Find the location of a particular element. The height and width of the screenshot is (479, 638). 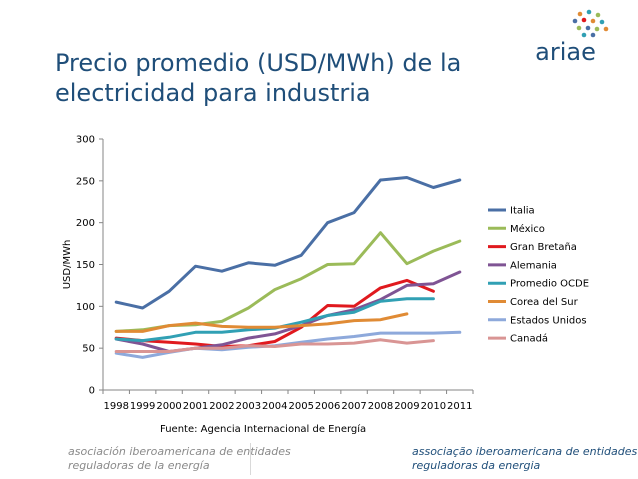

logo-dots-icon is located at coordinates (590, 23).